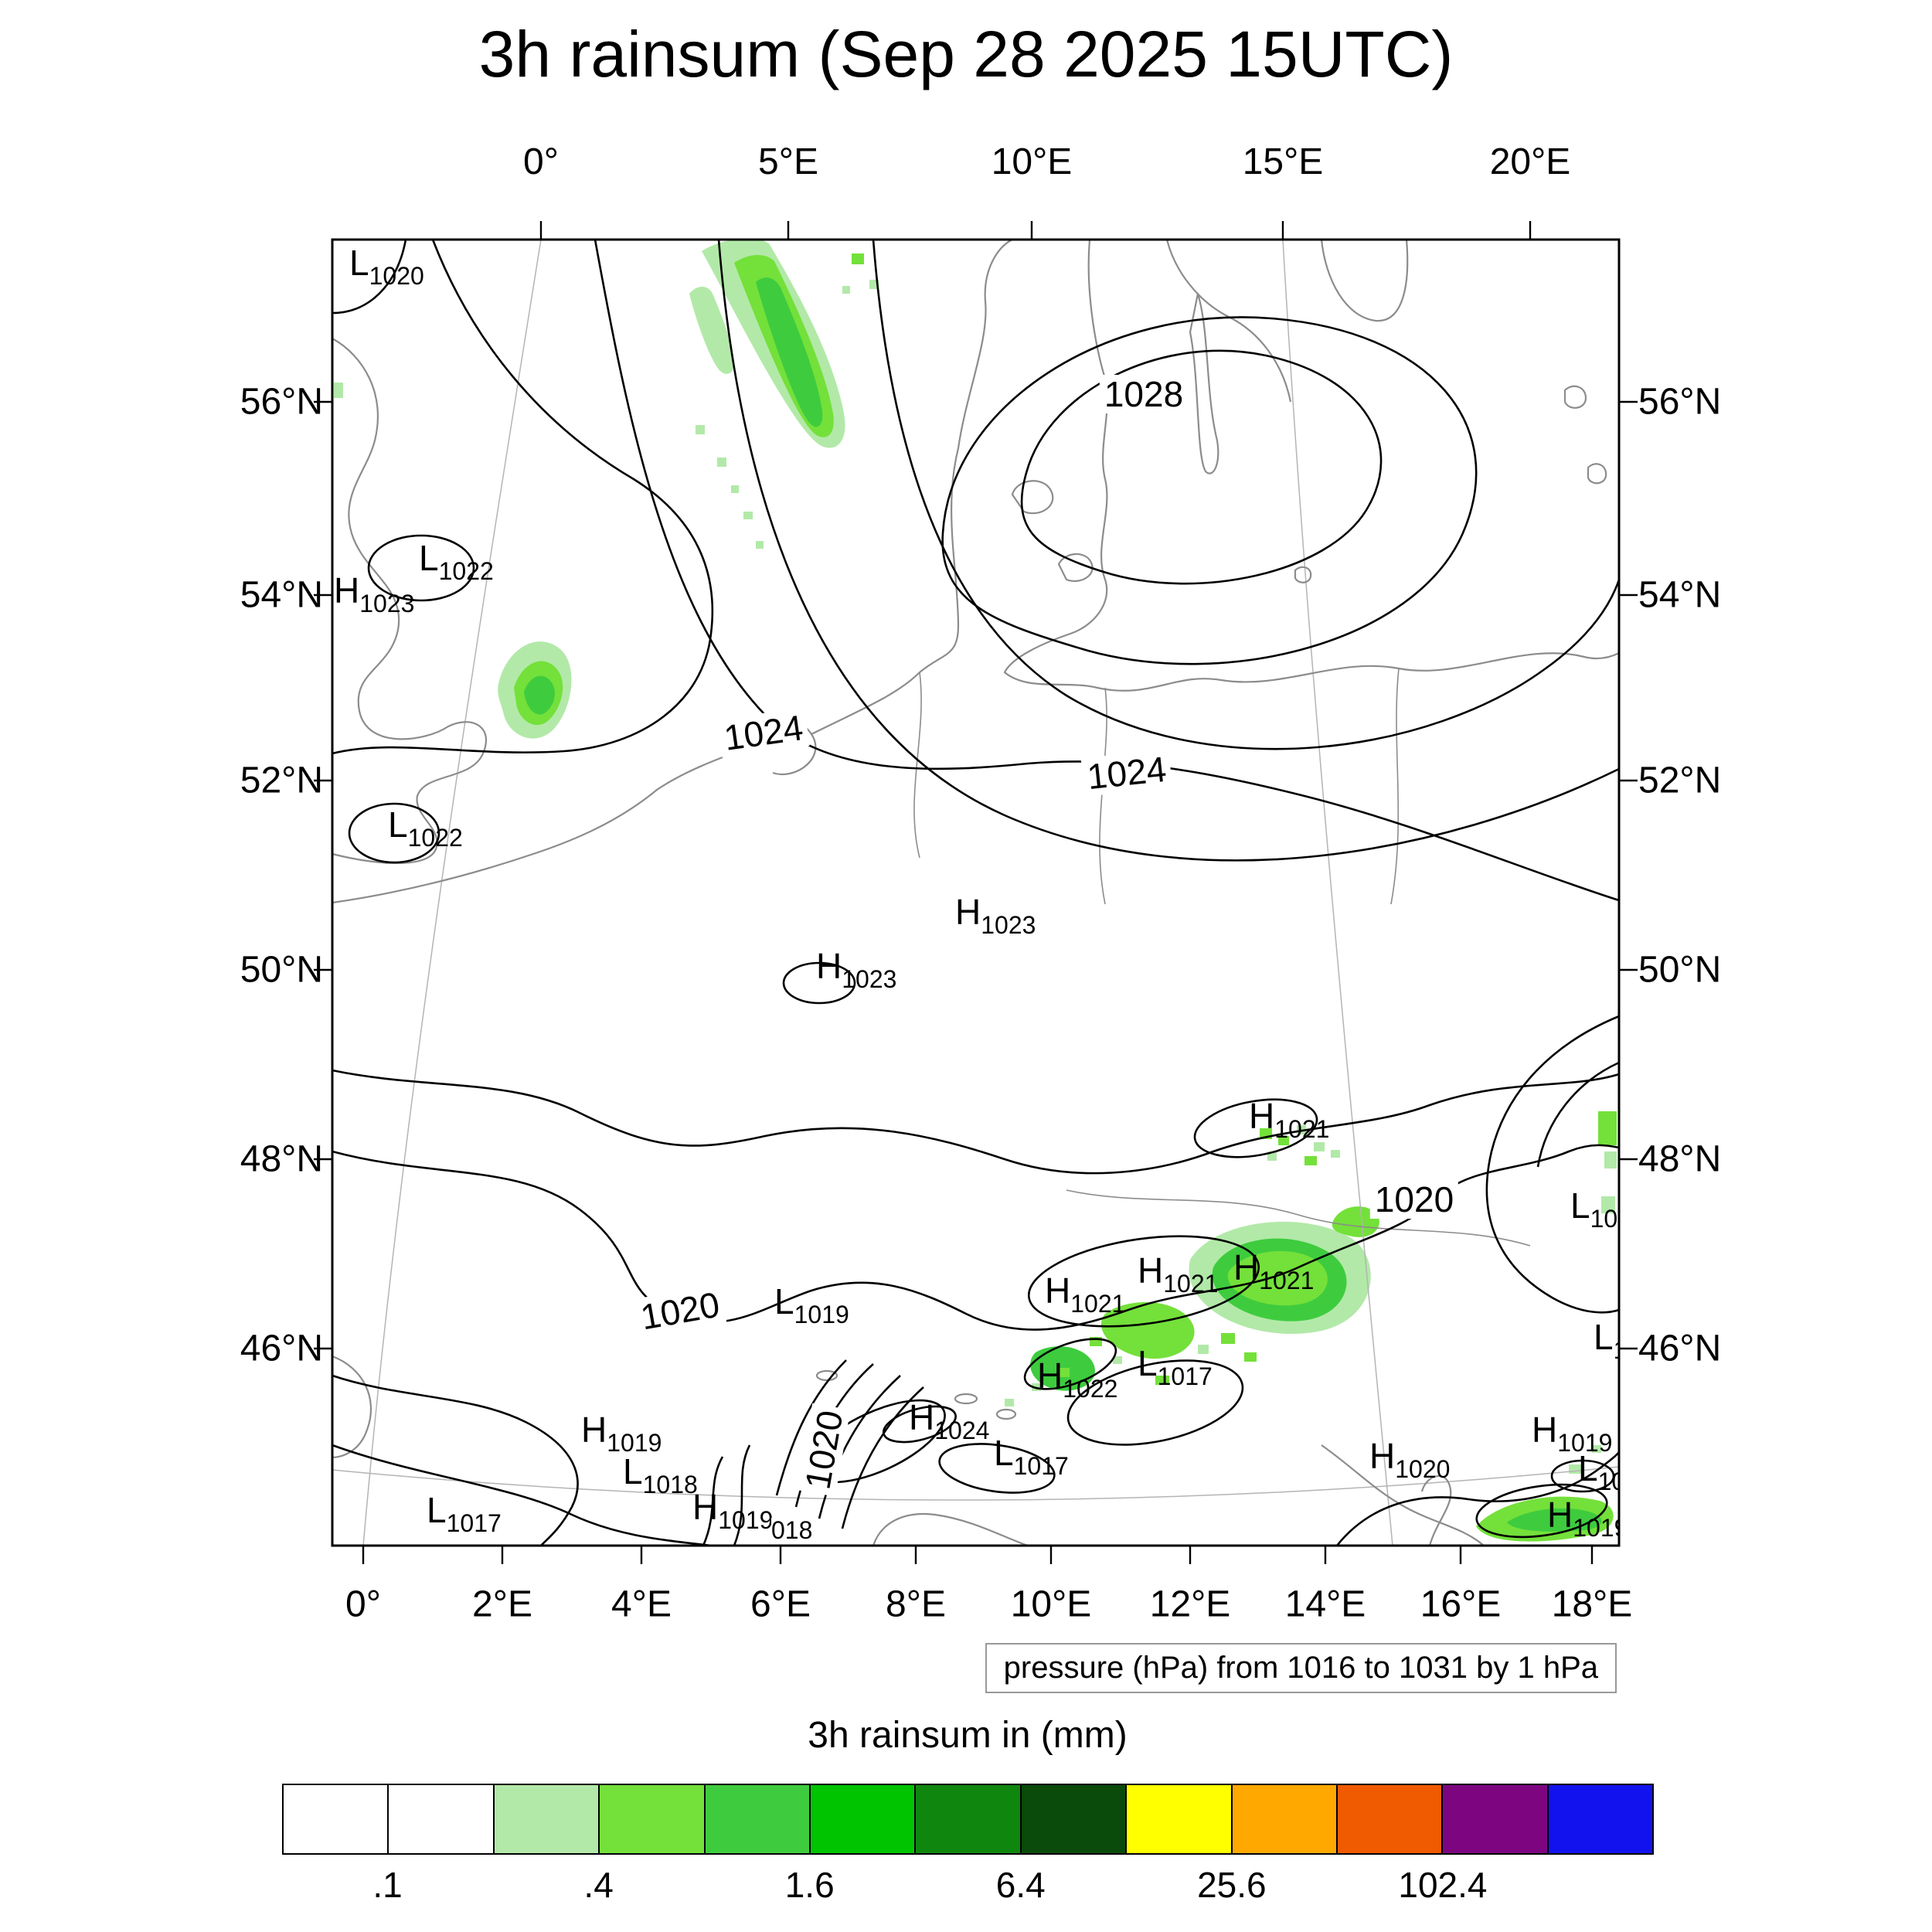  What do you see at coordinates (1680, 970) in the screenshot?
I see `axis-label-right: 50°N` at bounding box center [1680, 970].